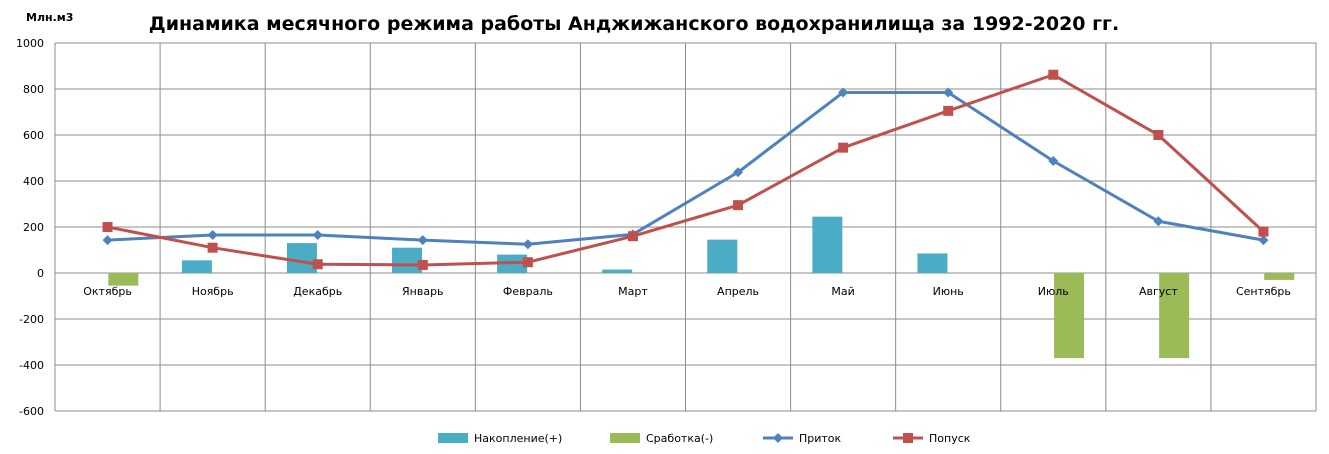 The width and height of the screenshot is (1329, 454). Describe the element at coordinates (679, 438) in the screenshot. I see `legend-label: Сработка(-)` at that location.